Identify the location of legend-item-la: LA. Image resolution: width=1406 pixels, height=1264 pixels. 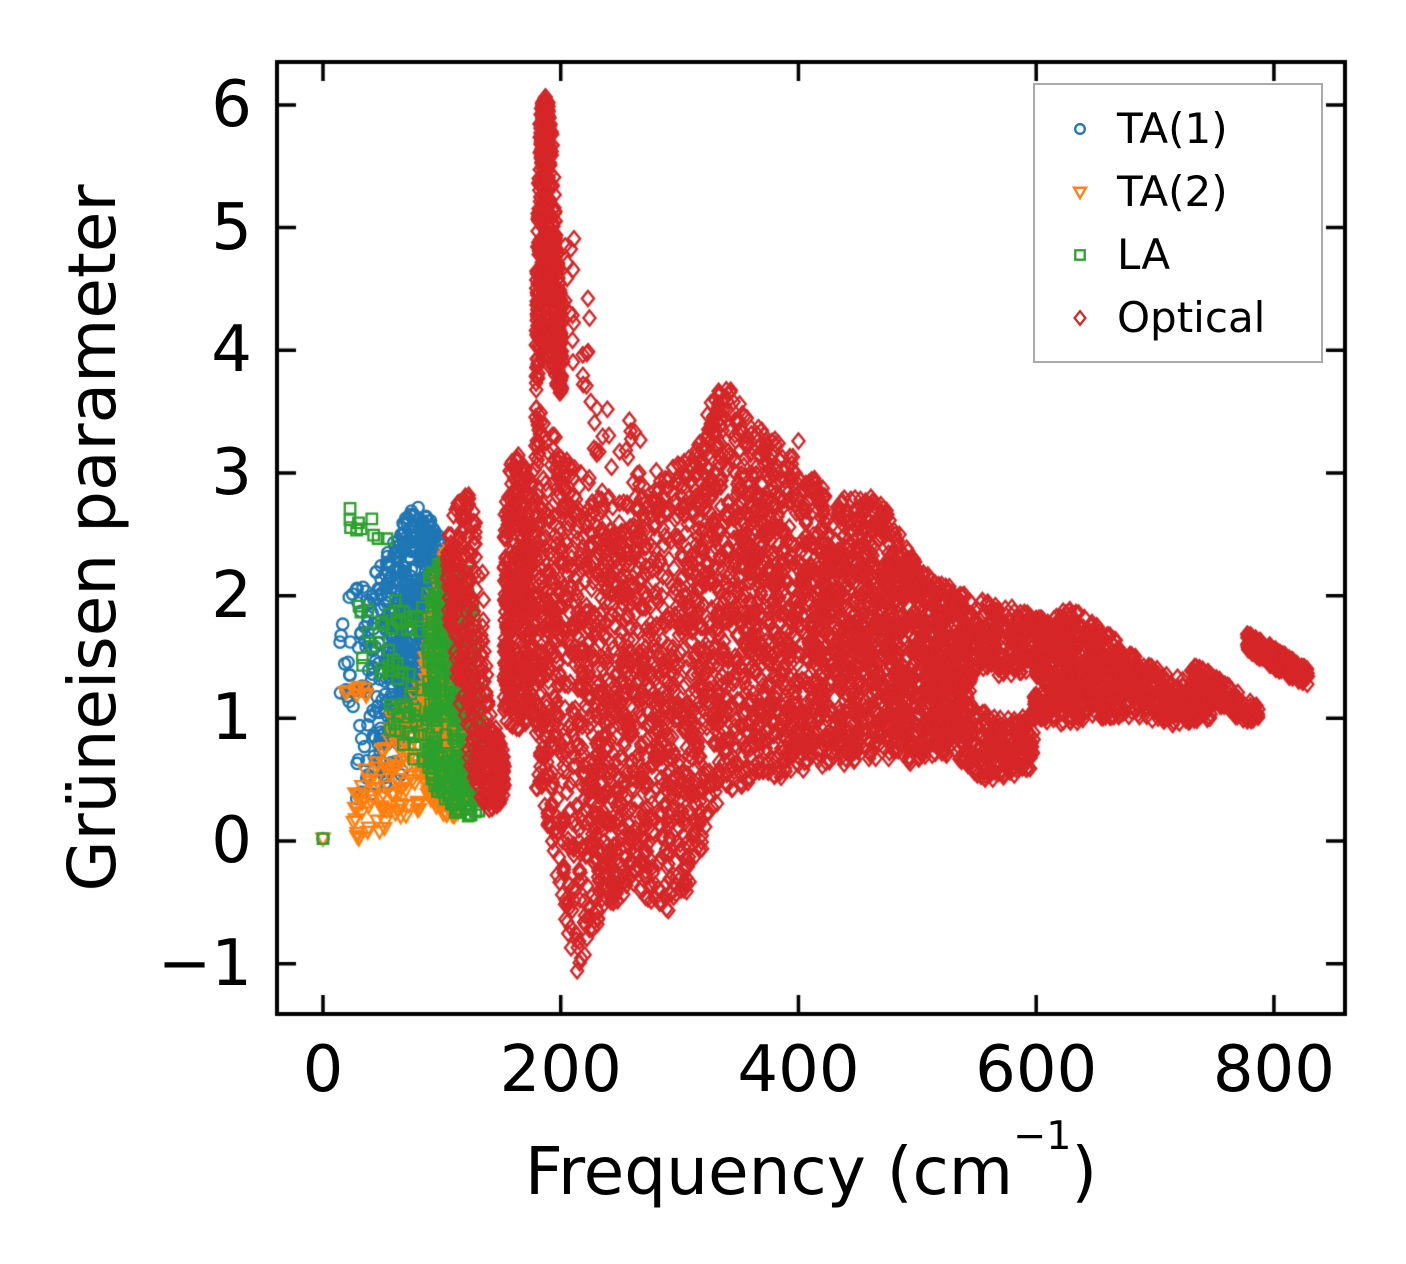
(1178, 254).